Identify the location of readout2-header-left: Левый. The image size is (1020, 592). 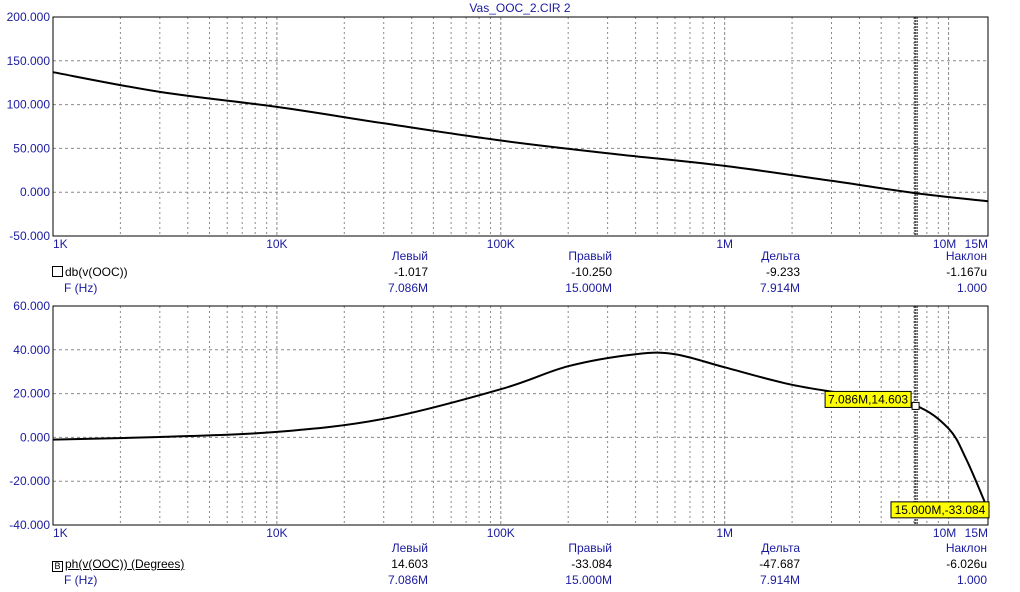
(409, 548).